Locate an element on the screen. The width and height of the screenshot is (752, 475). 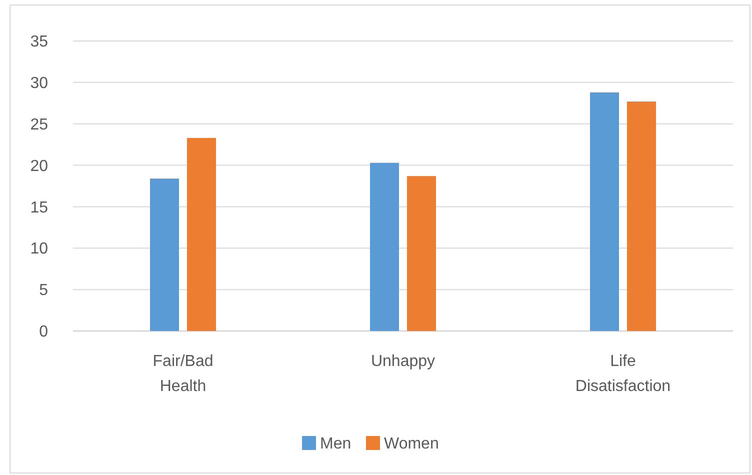
legend-label: Women is located at coordinates (411, 444).